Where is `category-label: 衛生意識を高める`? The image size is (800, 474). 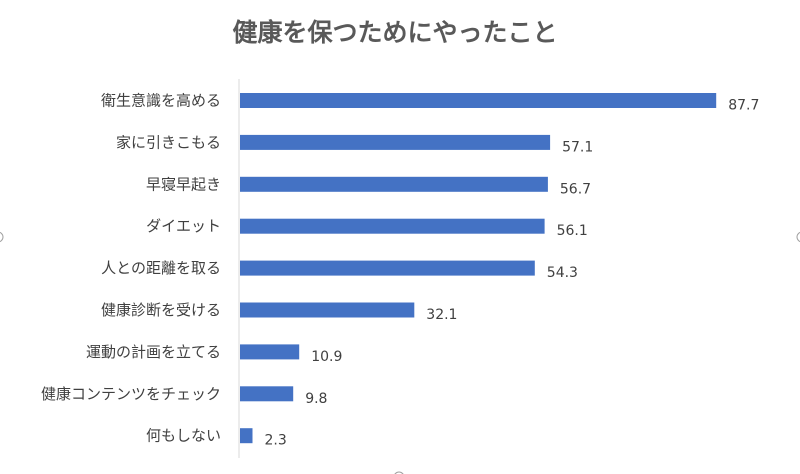
category-label: 衛生意識を高める is located at coordinates (161, 101).